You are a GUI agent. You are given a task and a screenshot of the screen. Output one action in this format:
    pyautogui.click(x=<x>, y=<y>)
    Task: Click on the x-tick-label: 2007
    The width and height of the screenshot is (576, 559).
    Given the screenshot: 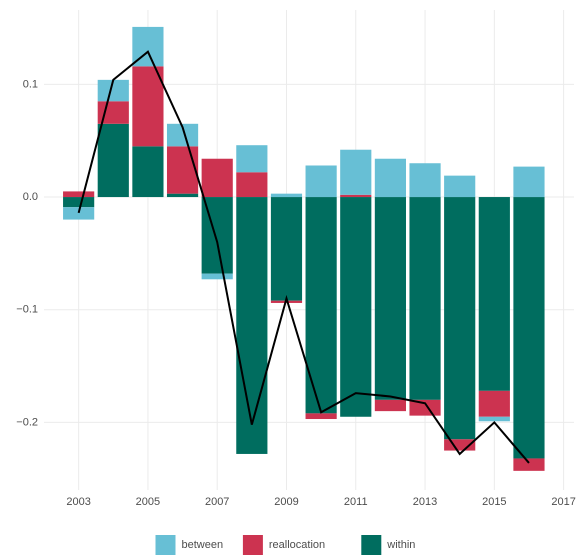 What is the action you would take?
    pyautogui.click(x=217, y=502)
    